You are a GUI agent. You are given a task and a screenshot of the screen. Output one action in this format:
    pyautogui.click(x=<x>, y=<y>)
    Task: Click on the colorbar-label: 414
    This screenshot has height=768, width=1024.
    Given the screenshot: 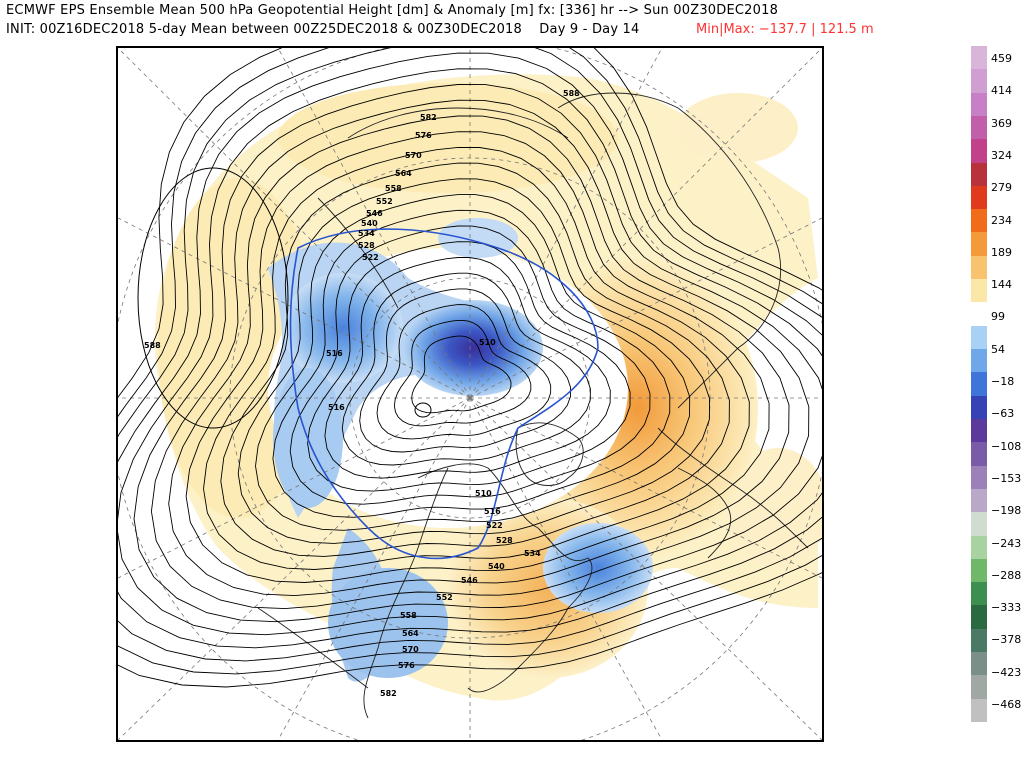 What is the action you would take?
    pyautogui.click(x=1001, y=91)
    